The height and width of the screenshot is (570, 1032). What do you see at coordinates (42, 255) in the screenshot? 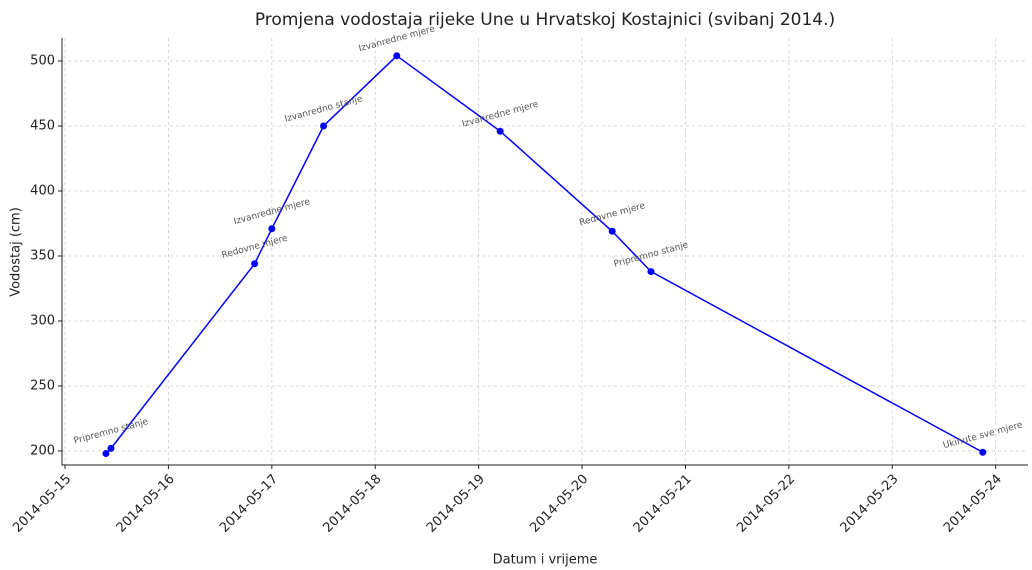
I see `y-tick-label: 350` at bounding box center [42, 255].